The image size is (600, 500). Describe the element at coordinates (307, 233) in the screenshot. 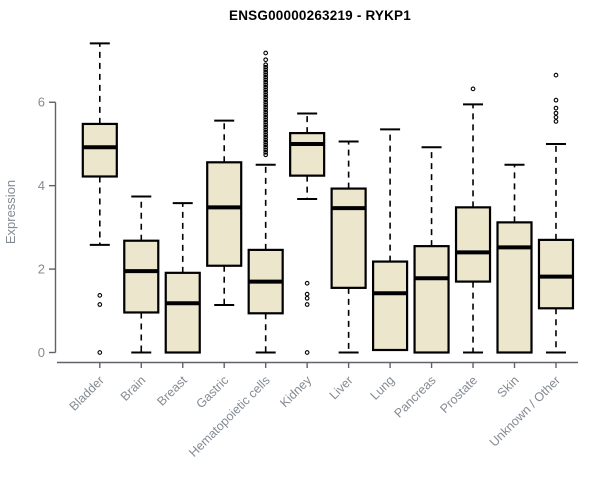

I see `boxplot-kidney` at that location.